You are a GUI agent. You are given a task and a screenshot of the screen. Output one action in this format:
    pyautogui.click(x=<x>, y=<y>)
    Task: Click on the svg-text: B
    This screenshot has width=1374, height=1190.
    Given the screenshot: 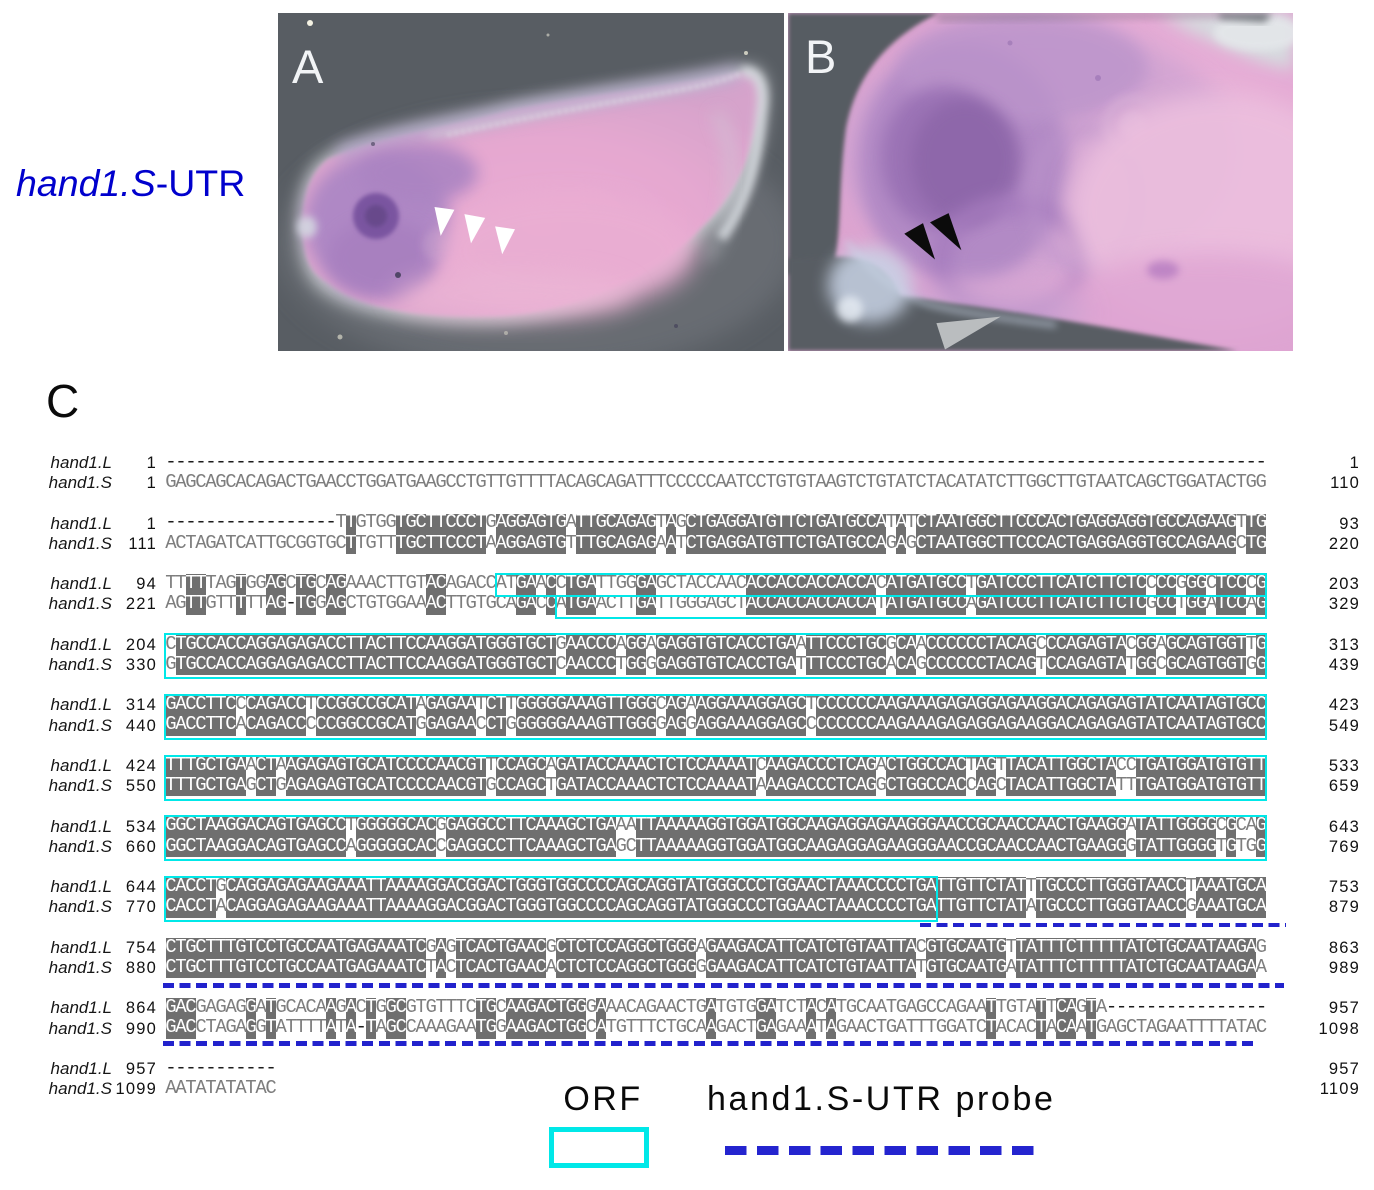 What is the action you would take?
    pyautogui.click(x=820, y=56)
    